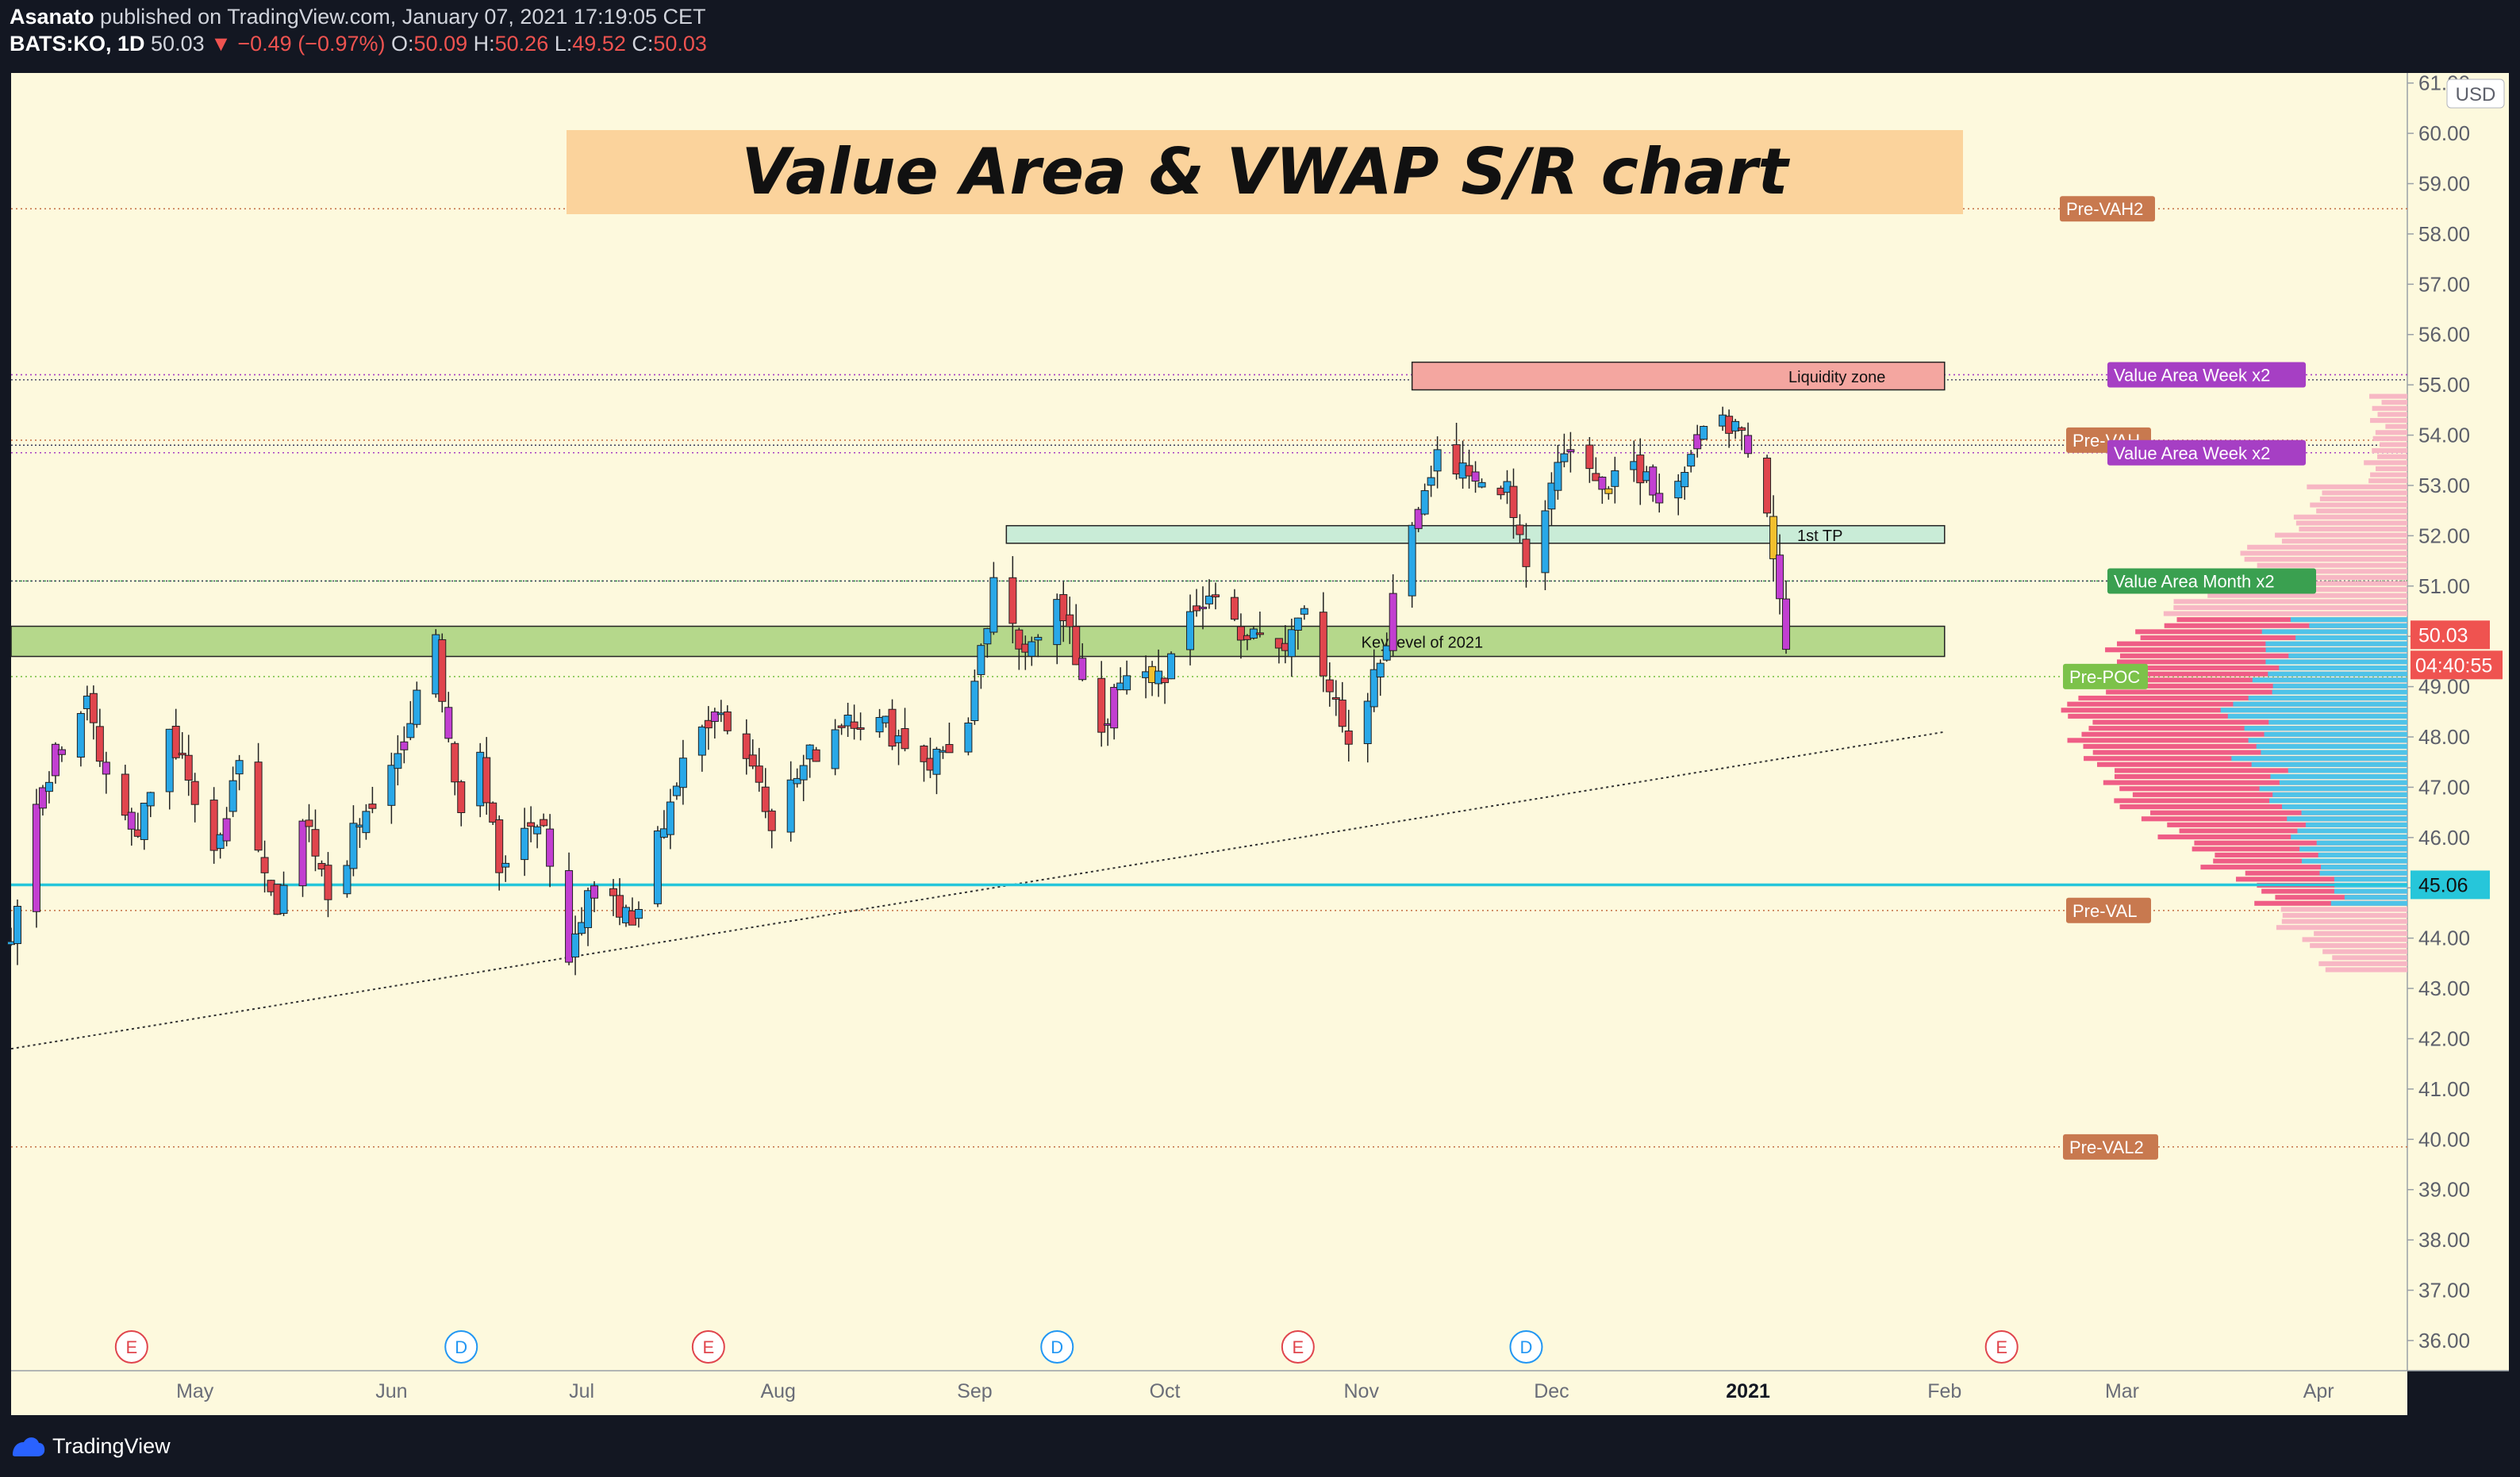  What do you see at coordinates (311, 44) in the screenshot?
I see `price-change: −0.49 (−0.97%)` at bounding box center [311, 44].